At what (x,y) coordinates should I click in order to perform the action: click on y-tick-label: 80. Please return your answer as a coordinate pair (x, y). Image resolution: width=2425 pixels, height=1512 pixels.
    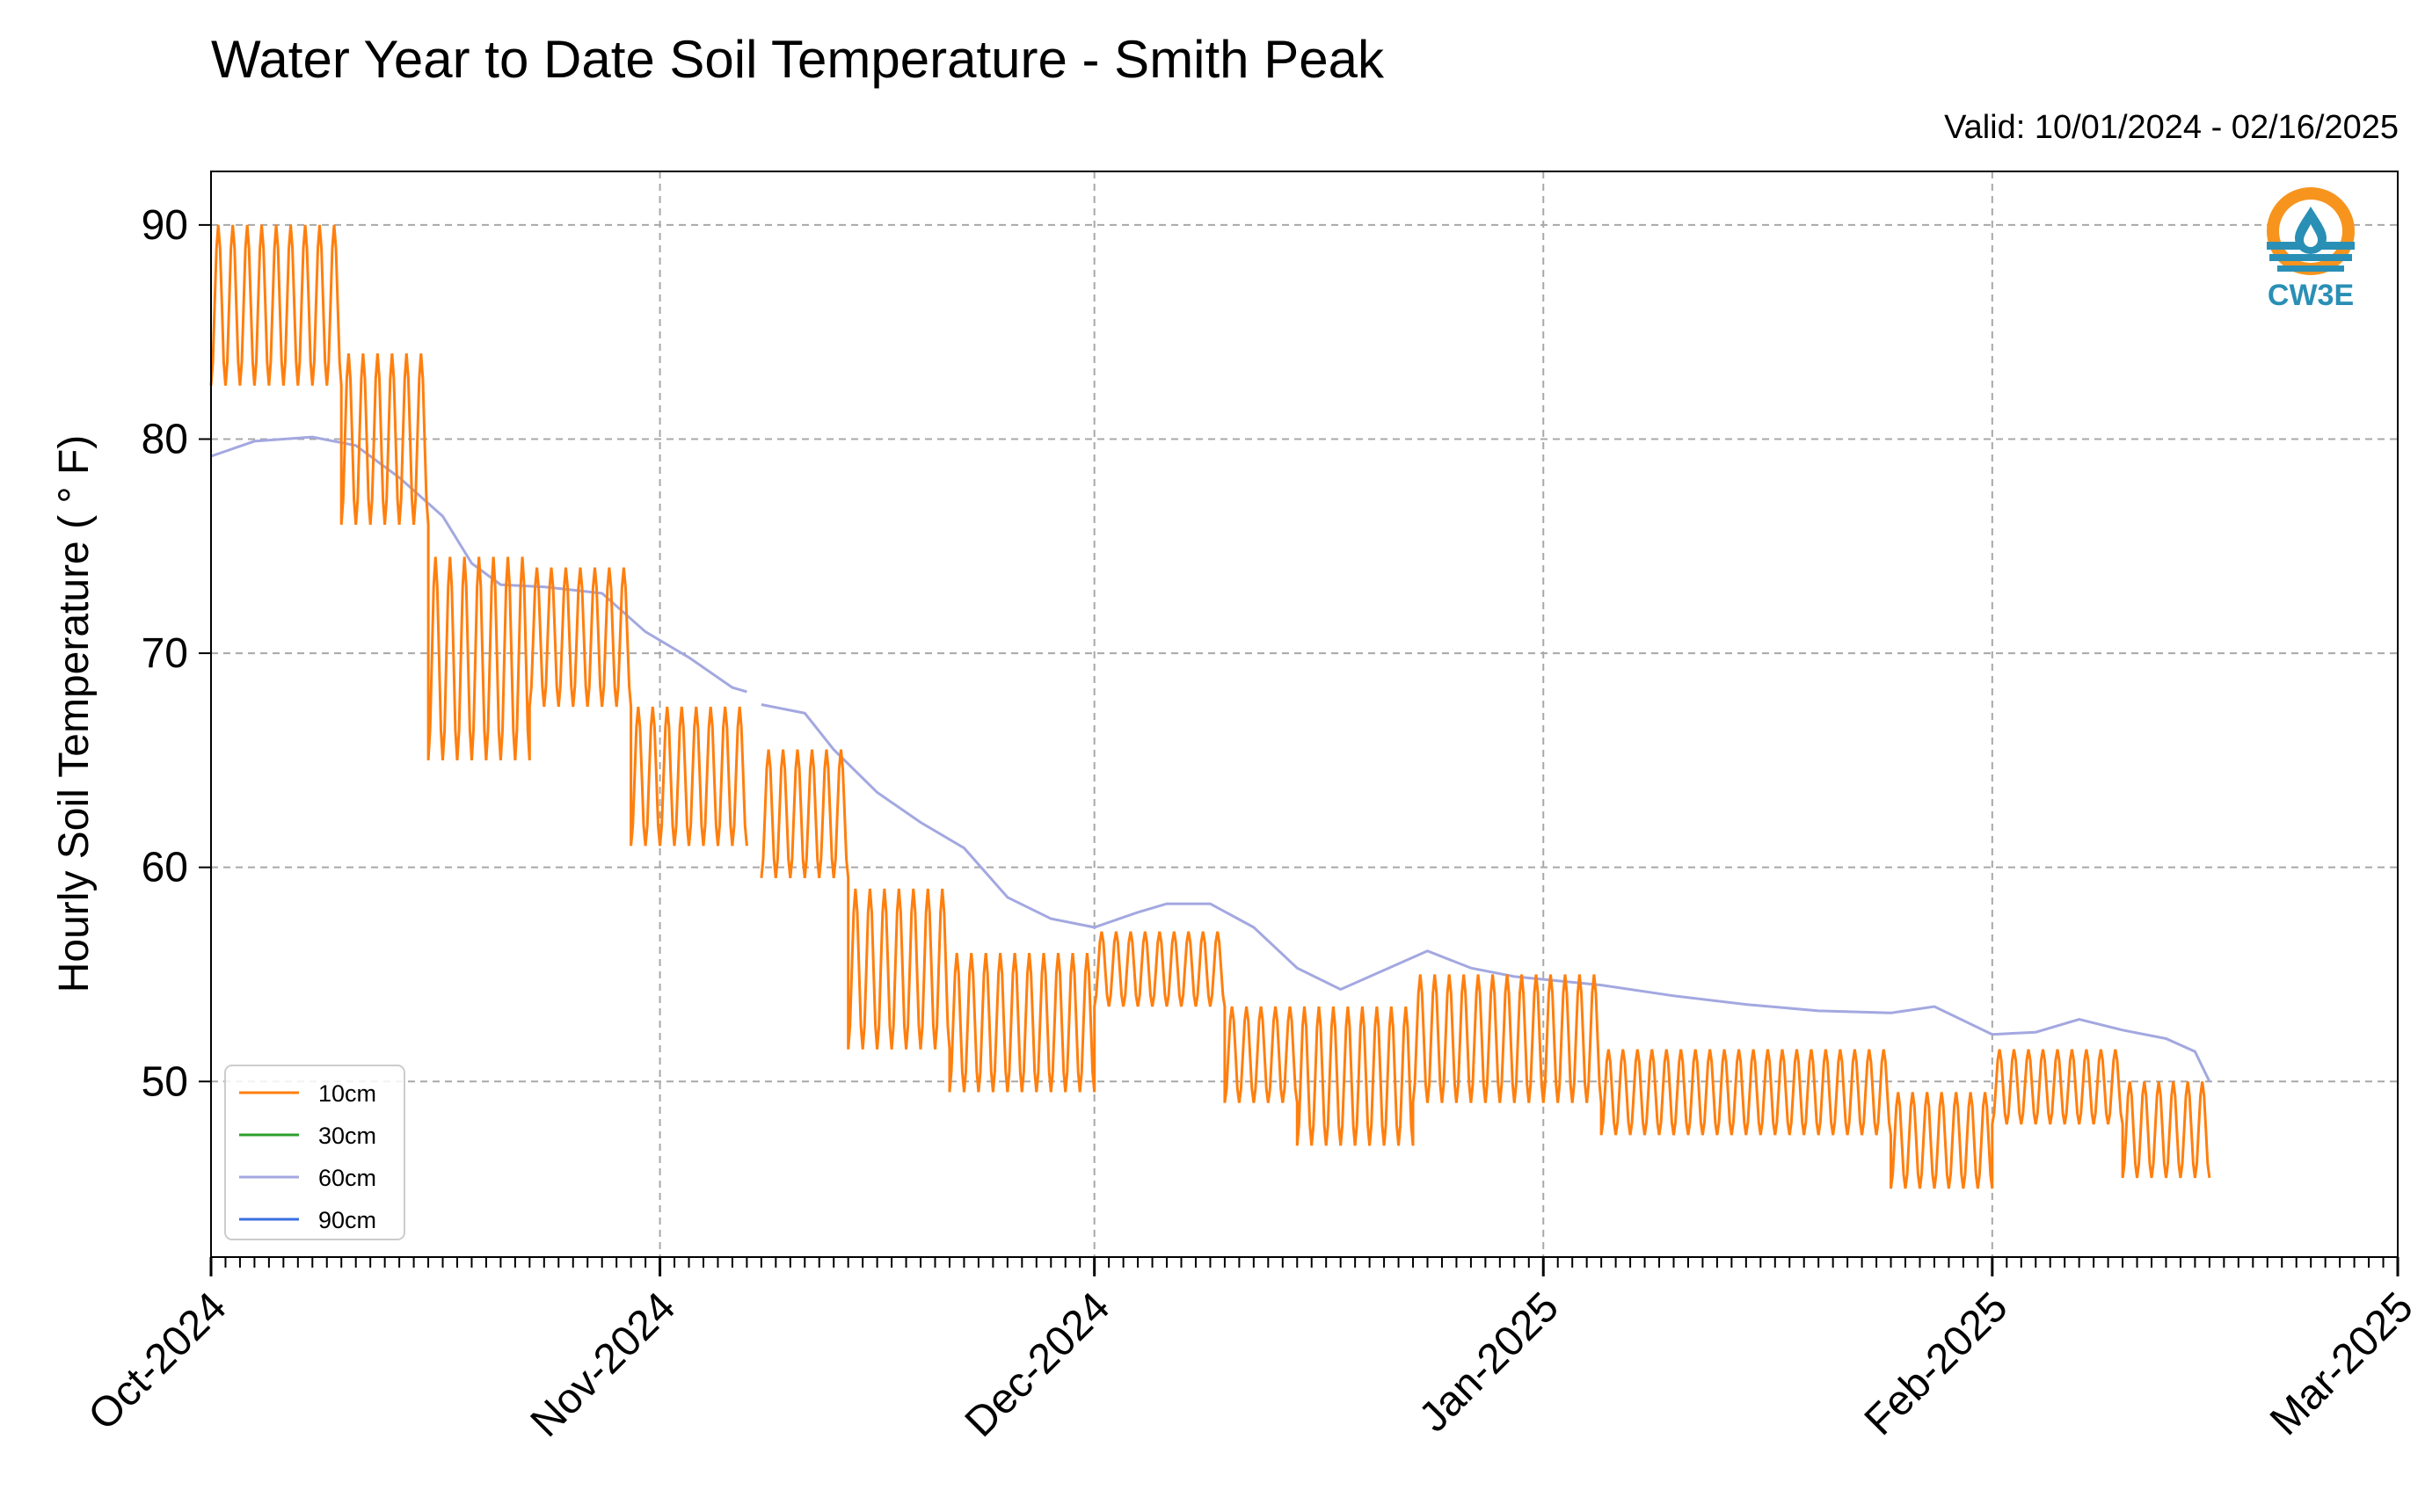
    Looking at the image, I should click on (165, 439).